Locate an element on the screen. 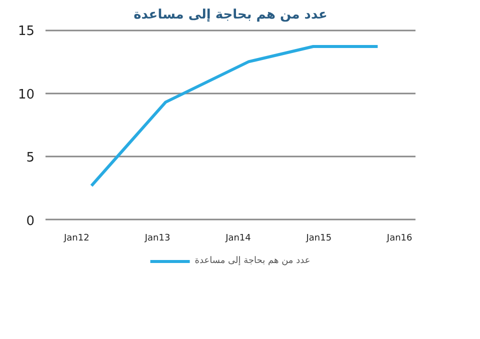 This screenshot has height=339, width=480. x-tick-label: Jan15 is located at coordinates (318, 239).